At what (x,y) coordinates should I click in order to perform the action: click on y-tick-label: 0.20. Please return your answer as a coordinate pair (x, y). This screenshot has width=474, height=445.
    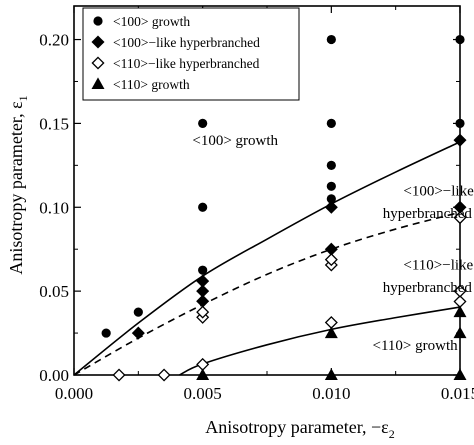
    Looking at the image, I should click on (54, 40).